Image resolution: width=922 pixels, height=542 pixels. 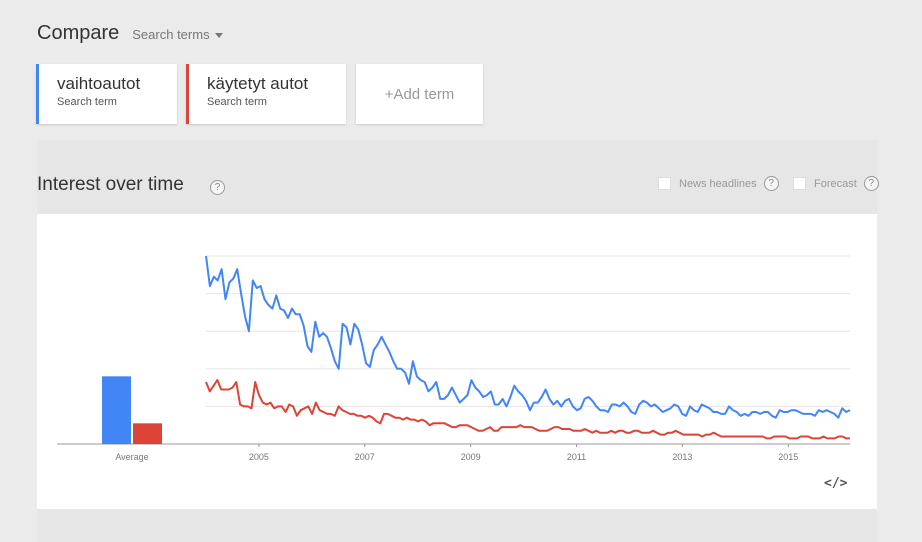 I want to click on forecast-label: Forecast, so click(x=835, y=183).